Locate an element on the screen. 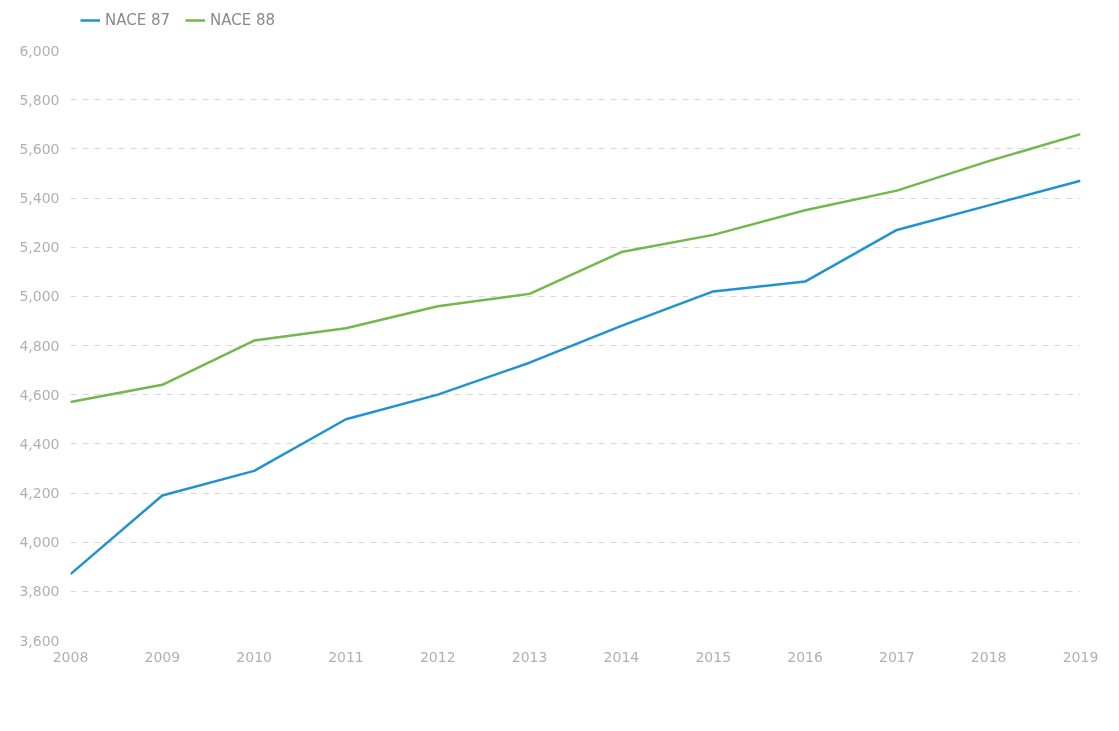  x-tick-label: 2009 is located at coordinates (162, 656).